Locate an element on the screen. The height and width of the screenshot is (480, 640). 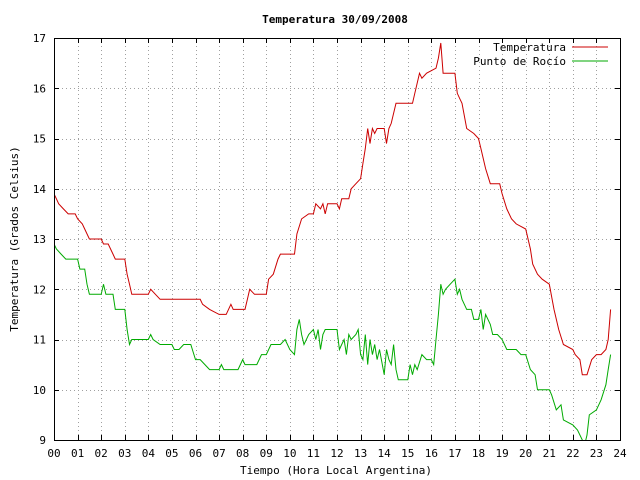
x-tick-label: 15 is located at coordinates (407, 453).